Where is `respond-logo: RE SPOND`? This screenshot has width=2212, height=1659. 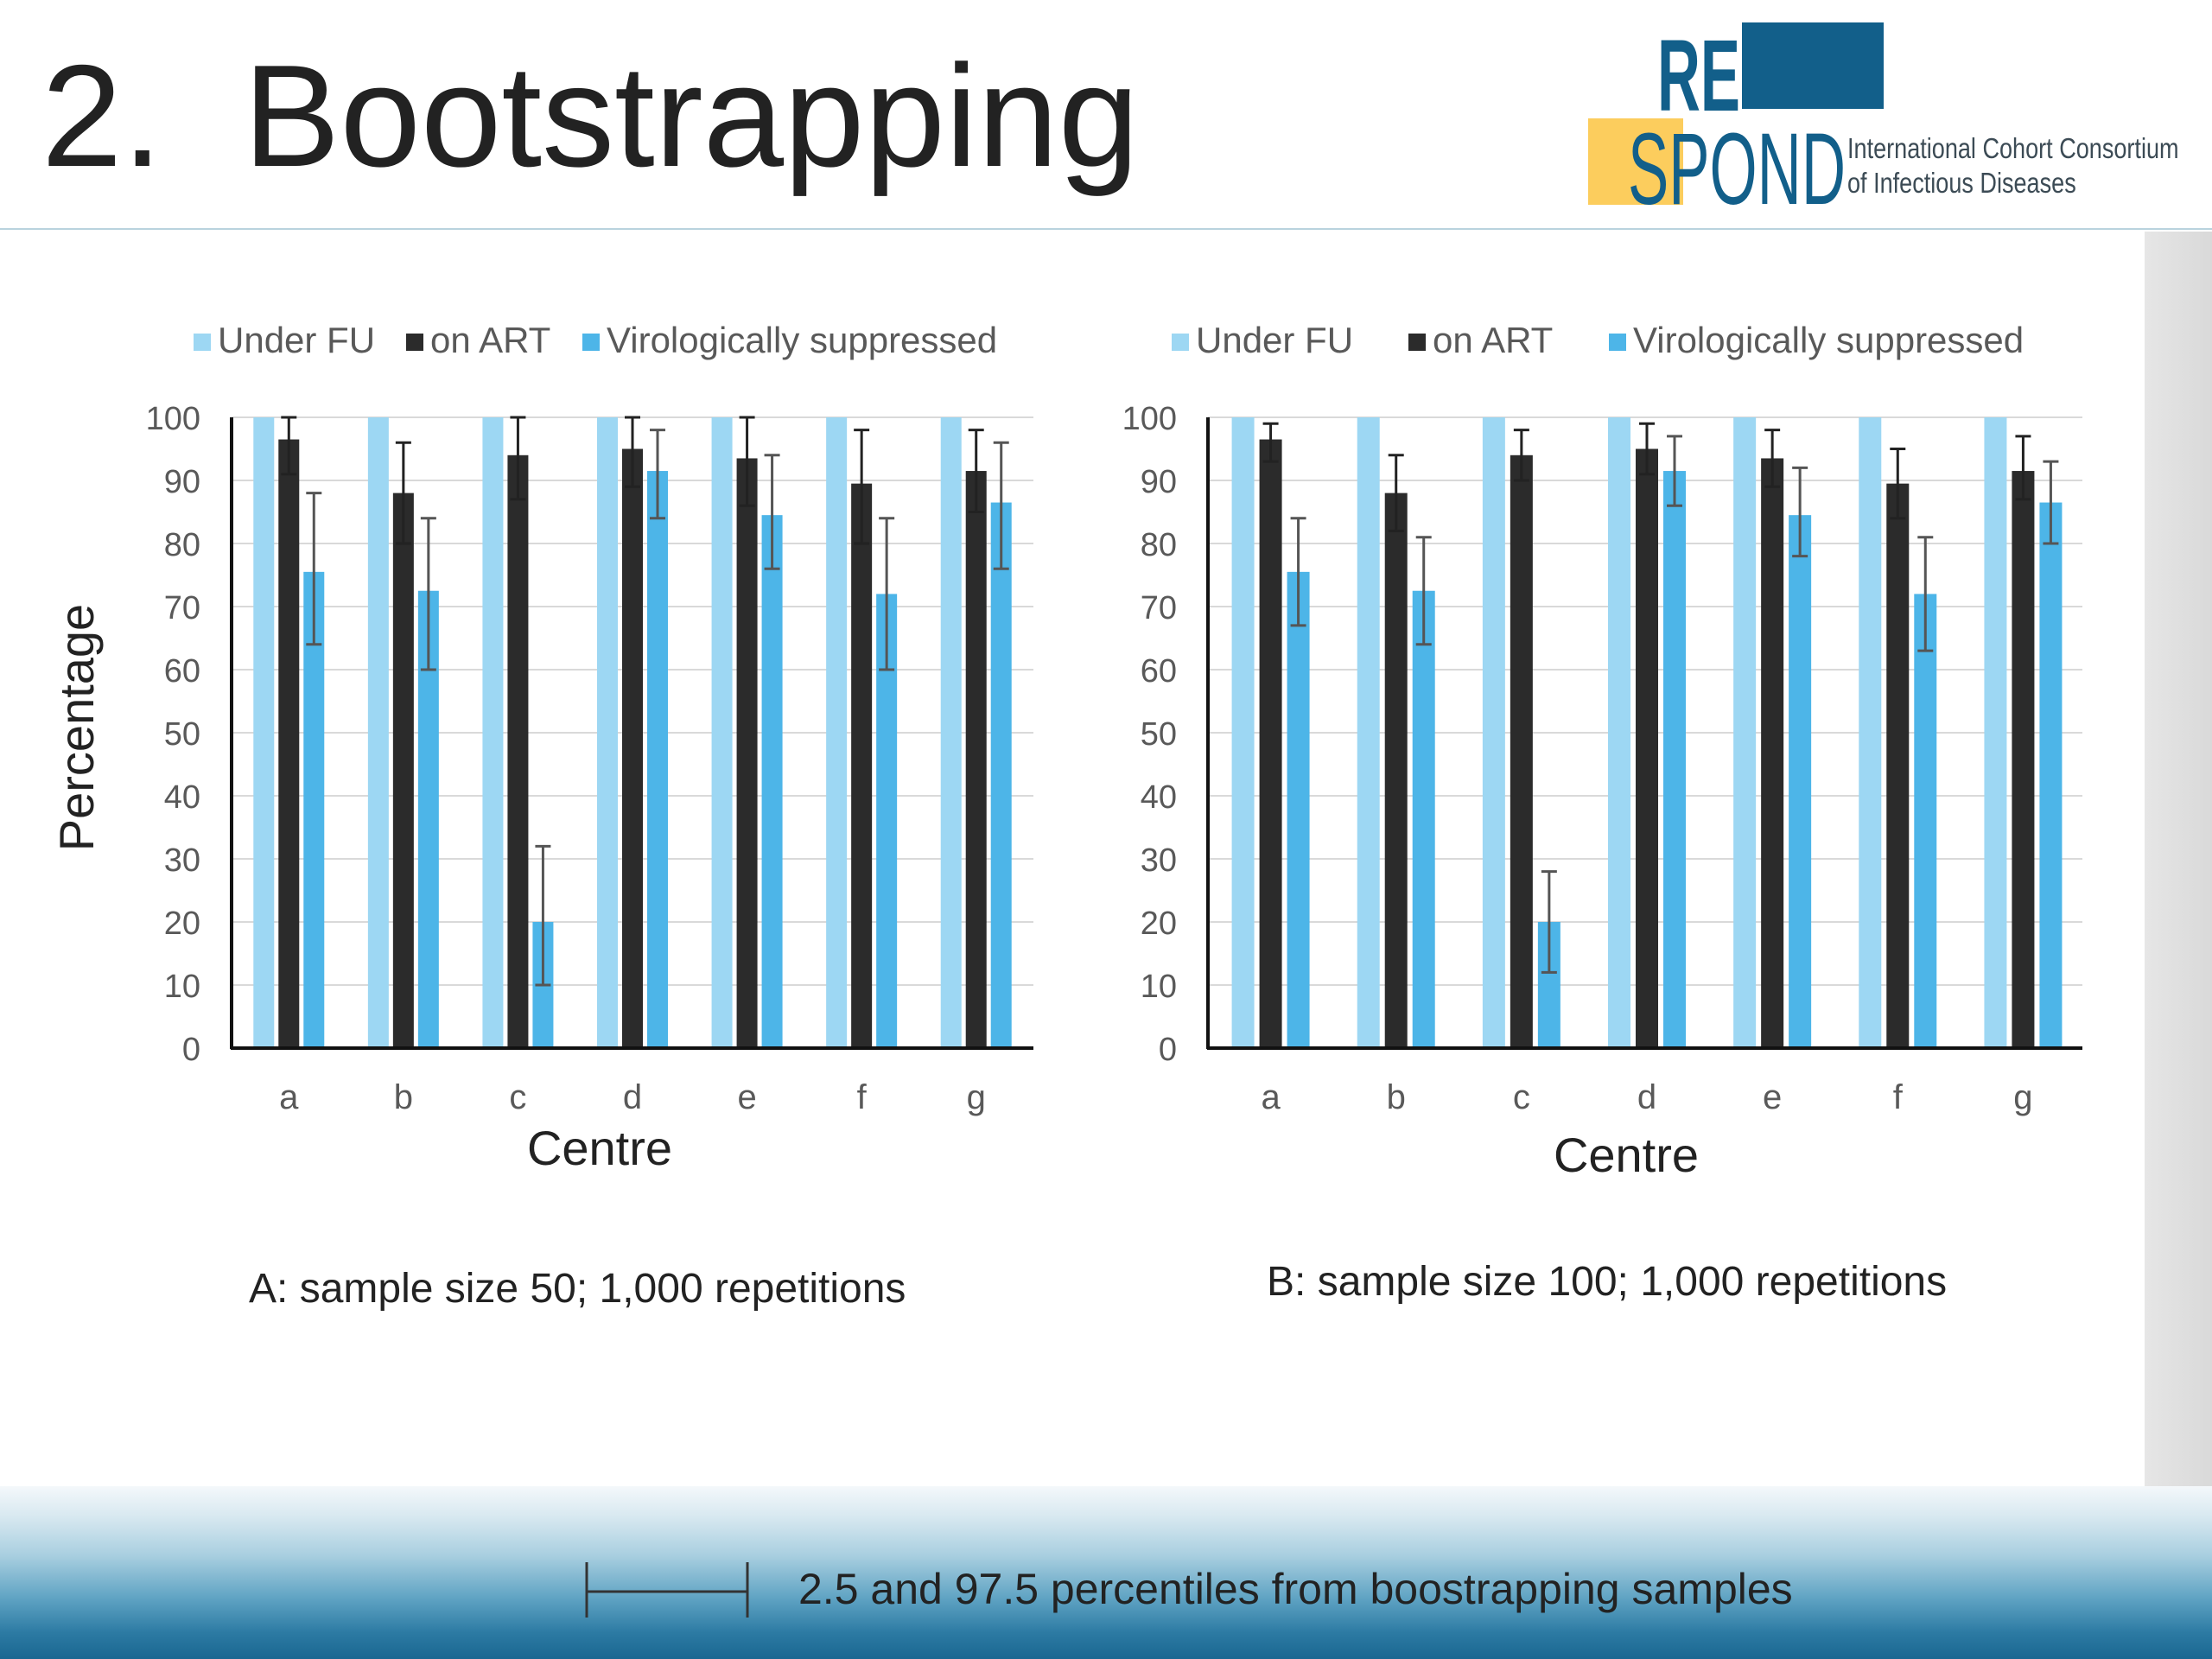 respond-logo: RE SPOND is located at coordinates (1736, 115).